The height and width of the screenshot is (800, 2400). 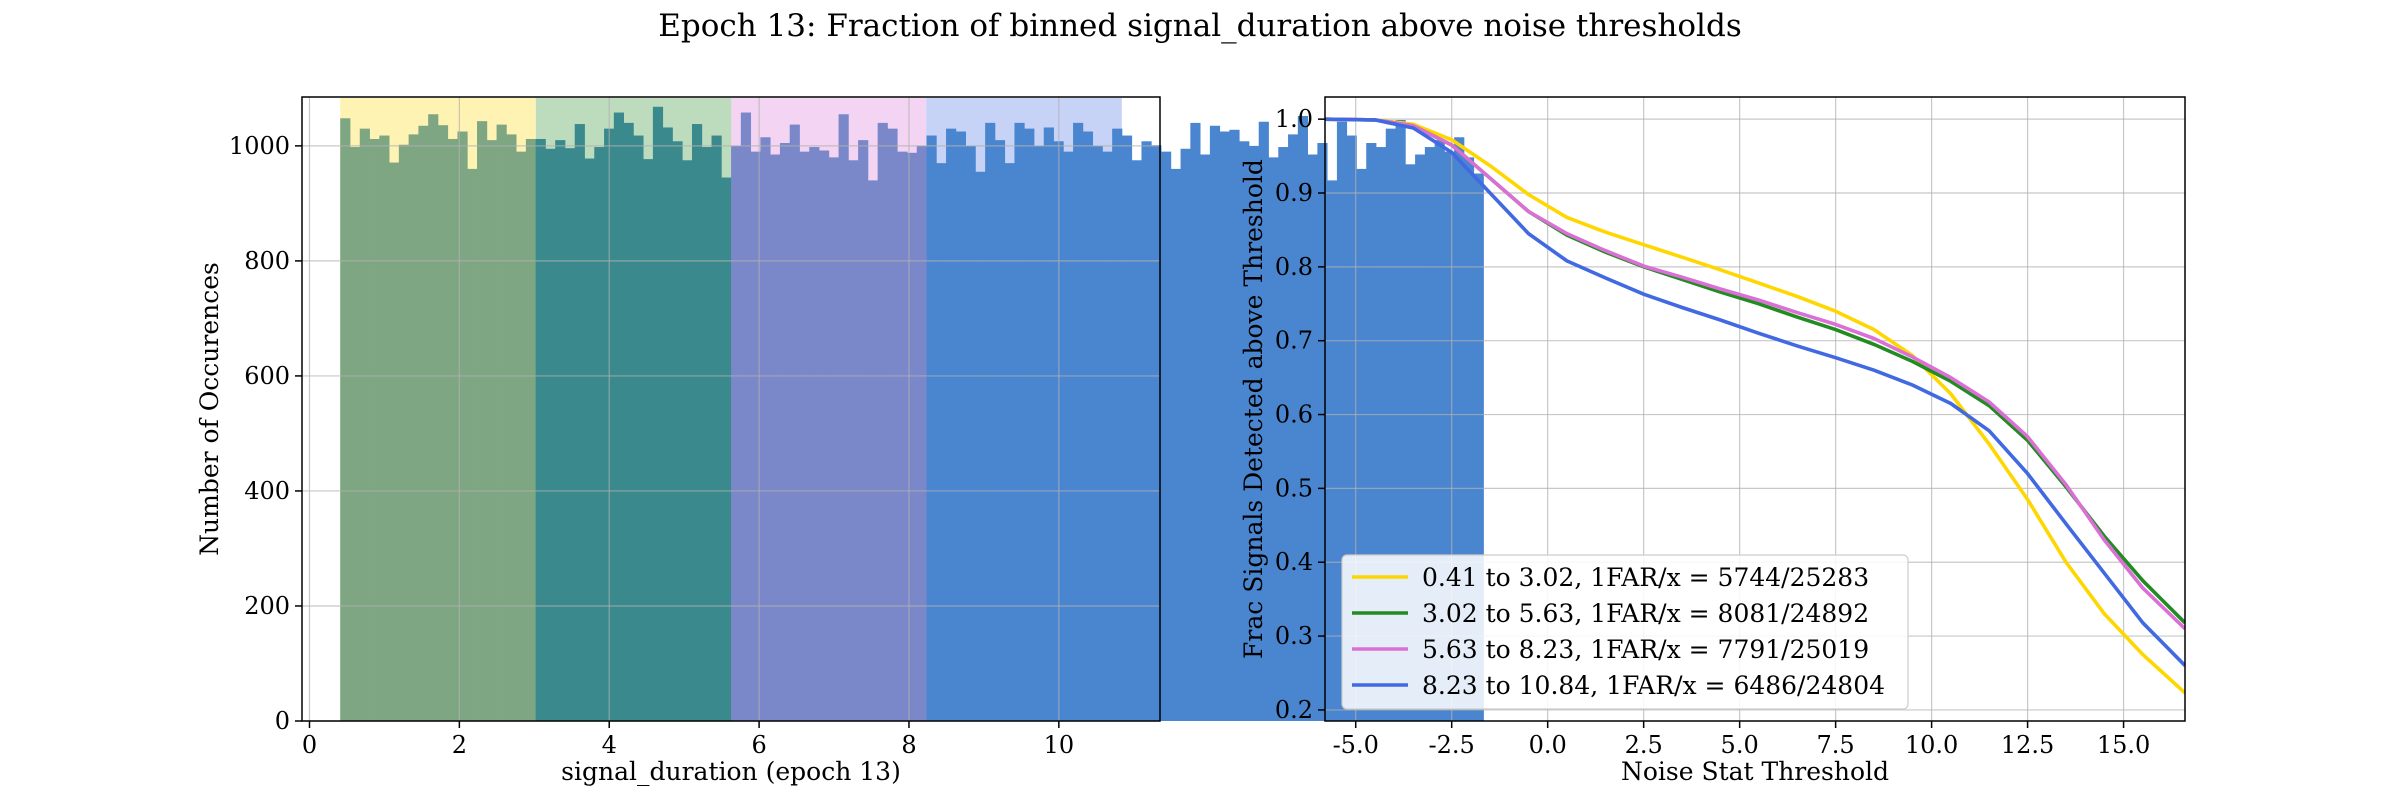 I want to click on y-tick-label: 0.5, so click(x=1294, y=488).